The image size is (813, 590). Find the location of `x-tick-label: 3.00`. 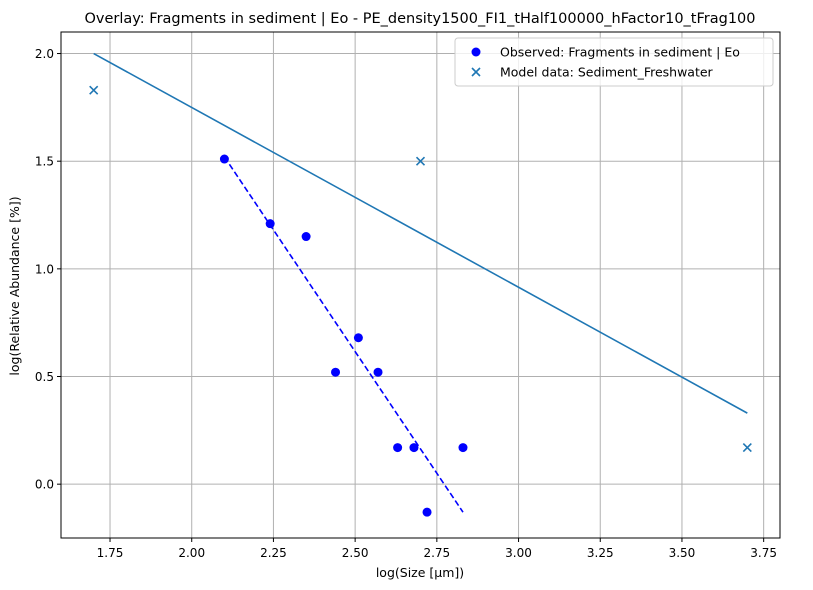

x-tick-label: 3.00 is located at coordinates (518, 553).